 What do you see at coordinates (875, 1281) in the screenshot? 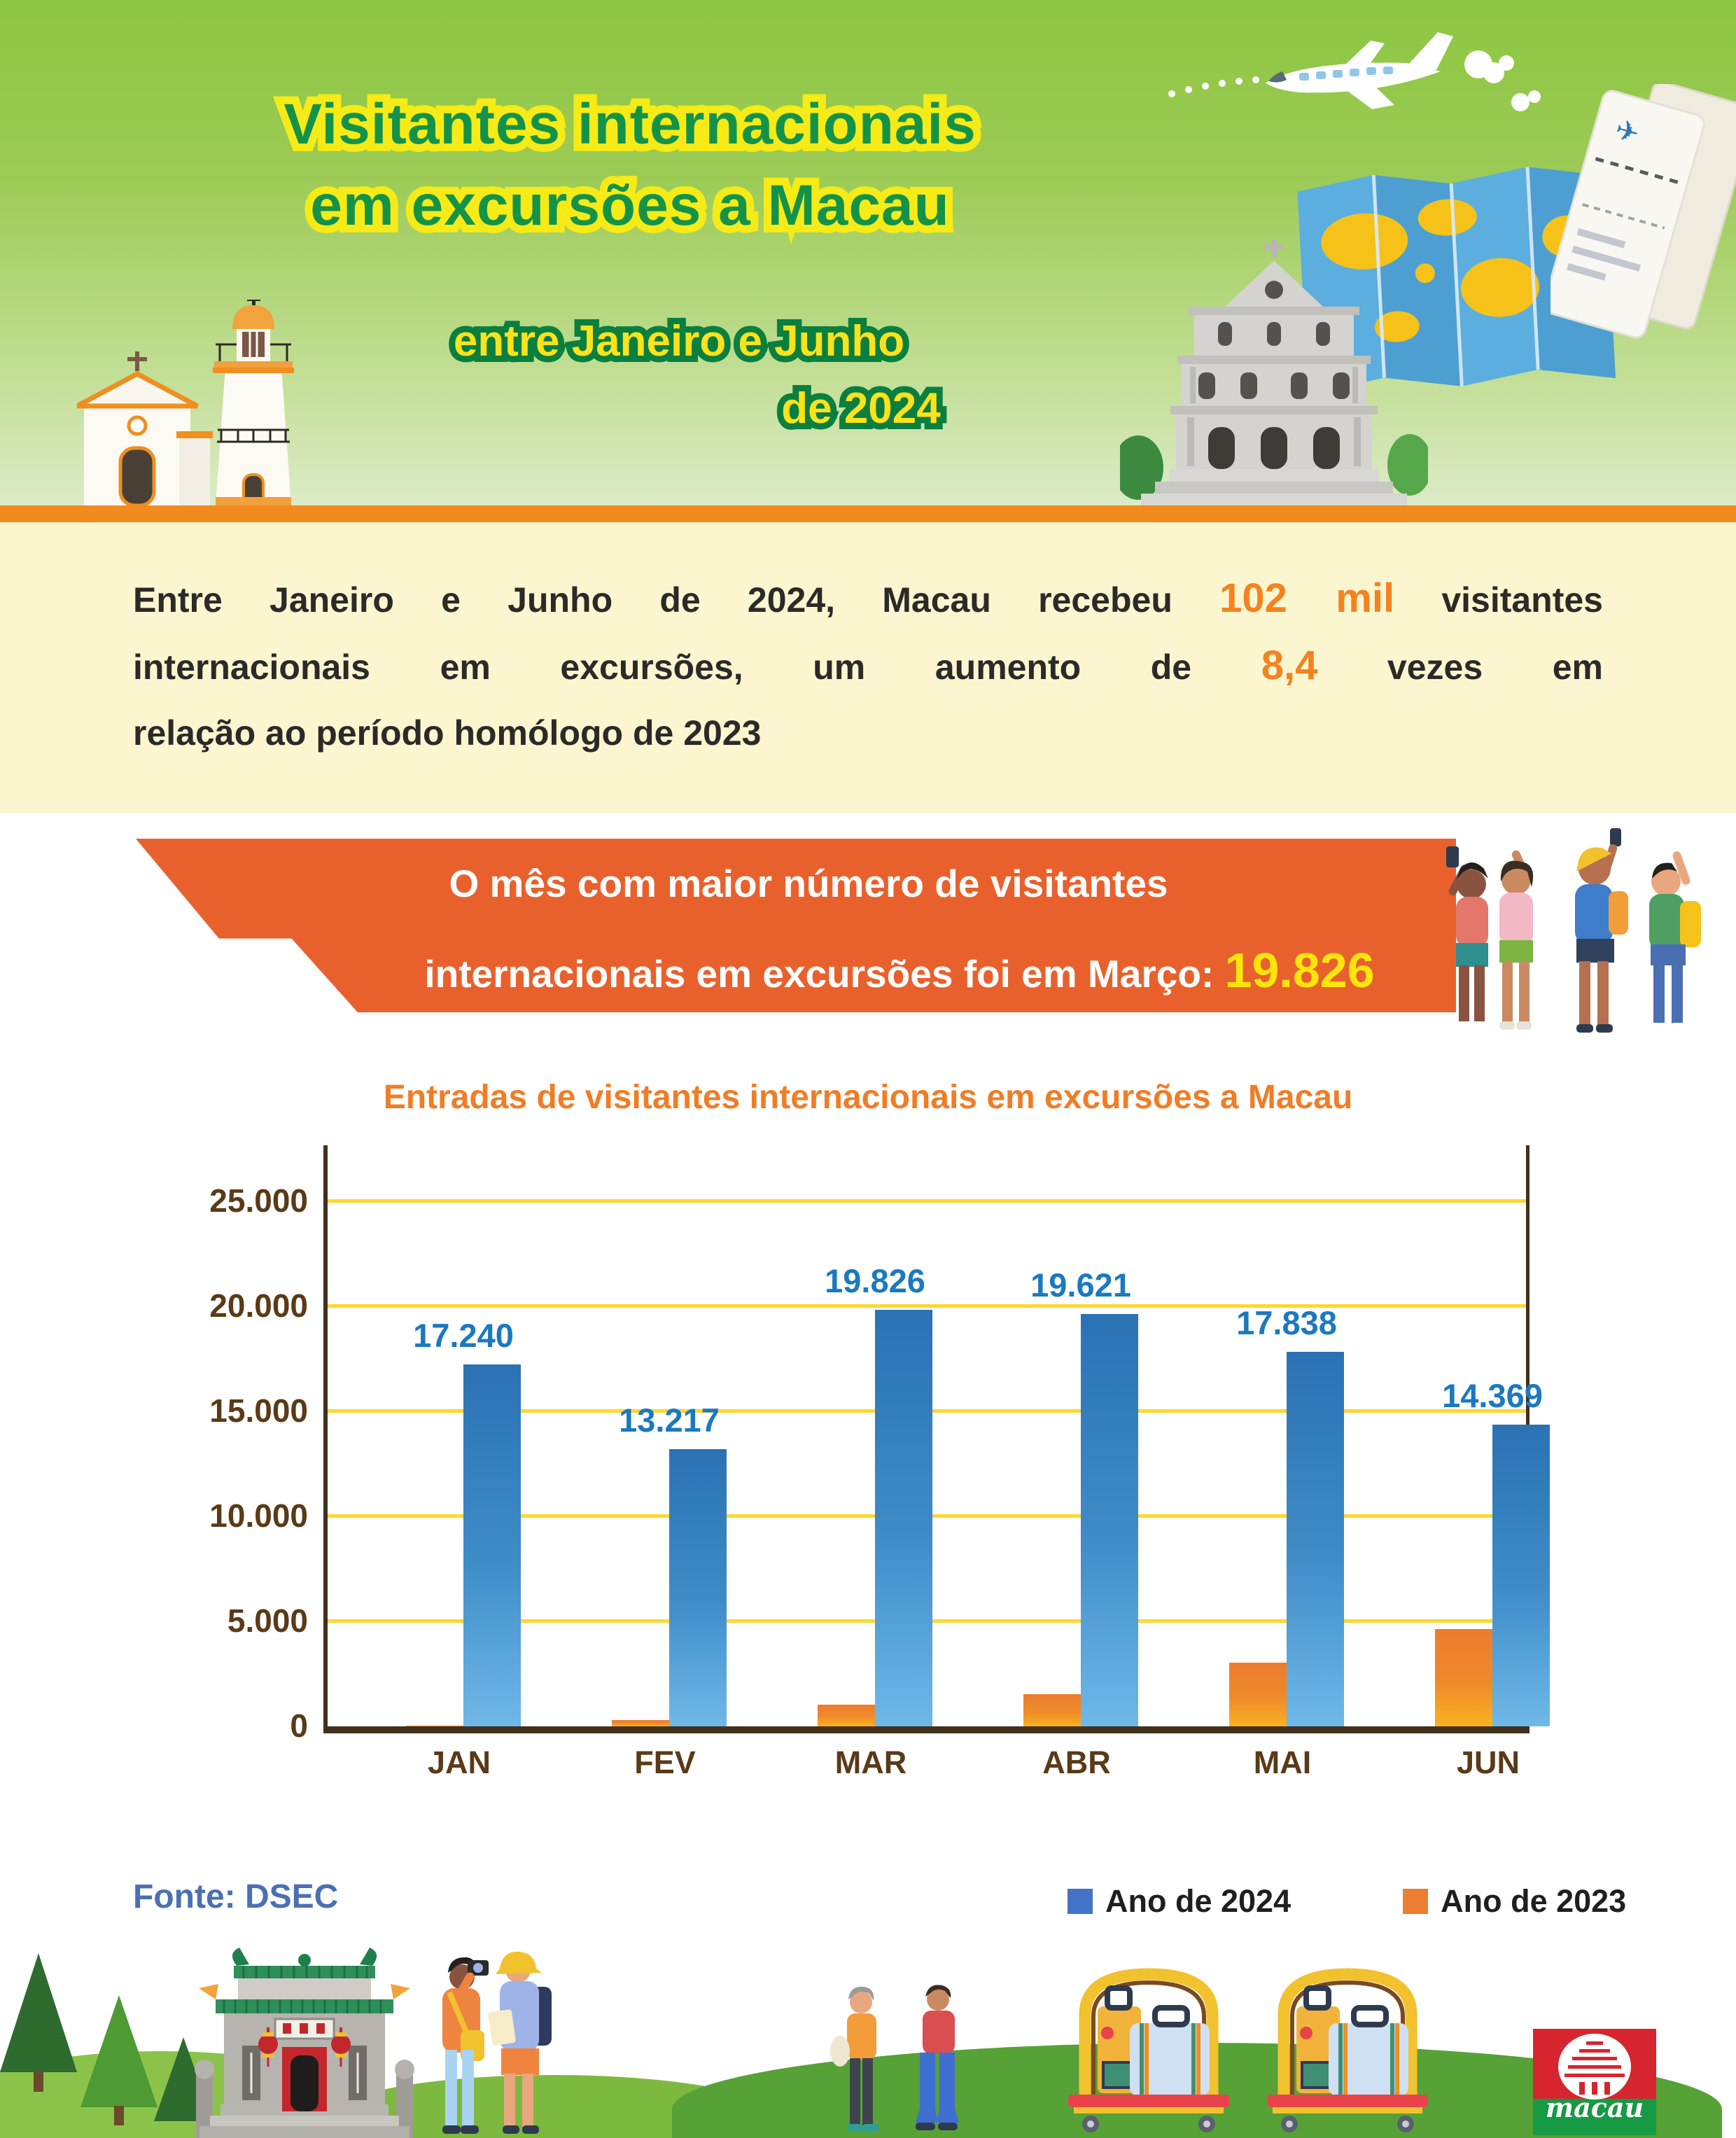
I see `bar-value-label: 19.826` at bounding box center [875, 1281].